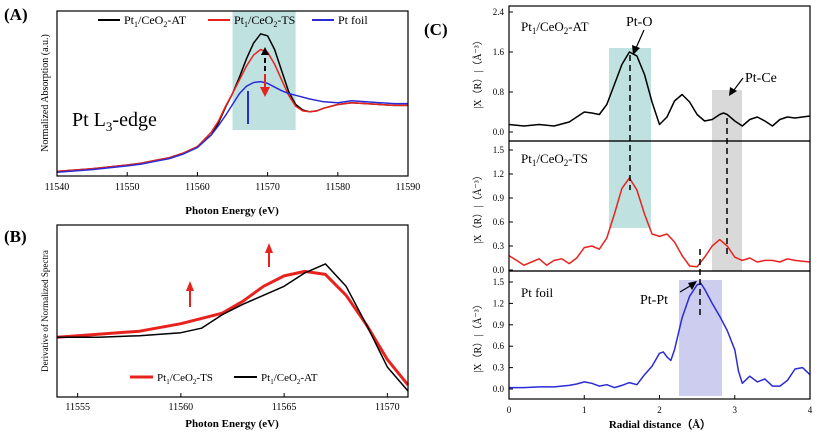  I want to click on panel-a-ylabel: Normalized Absorption (a.u.), so click(45, 93).